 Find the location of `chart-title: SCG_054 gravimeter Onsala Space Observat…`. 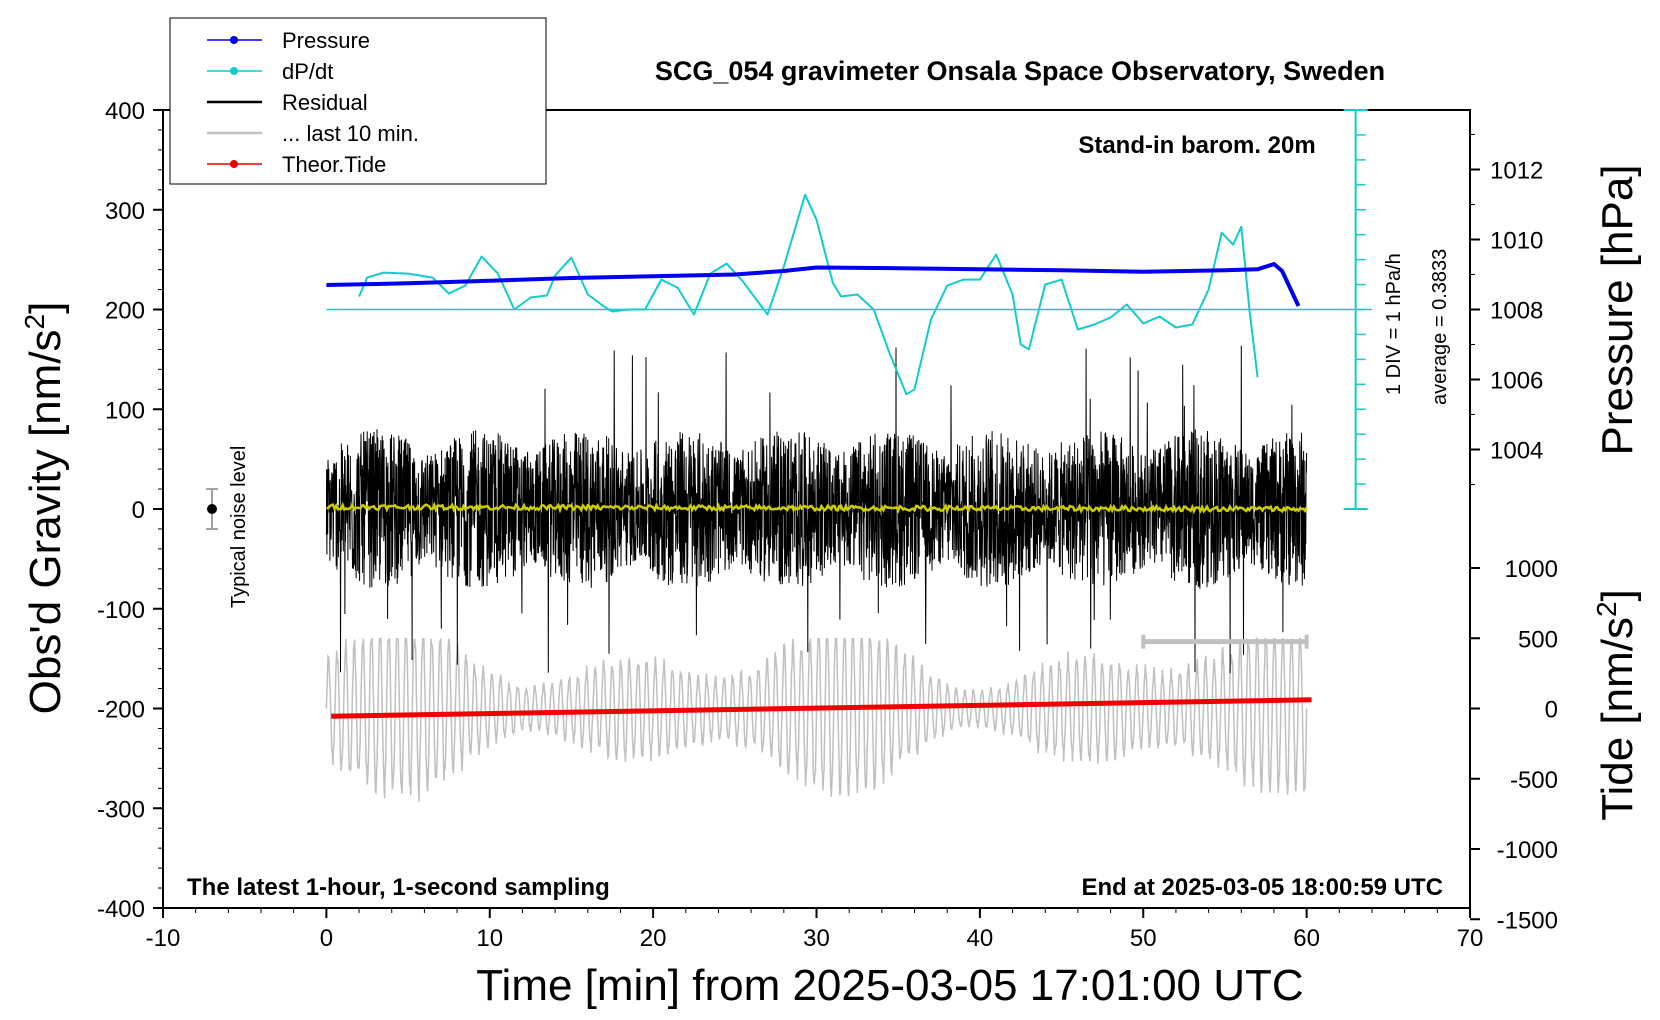

chart-title: SCG_054 gravimeter Onsala Space Observat… is located at coordinates (1020, 71).